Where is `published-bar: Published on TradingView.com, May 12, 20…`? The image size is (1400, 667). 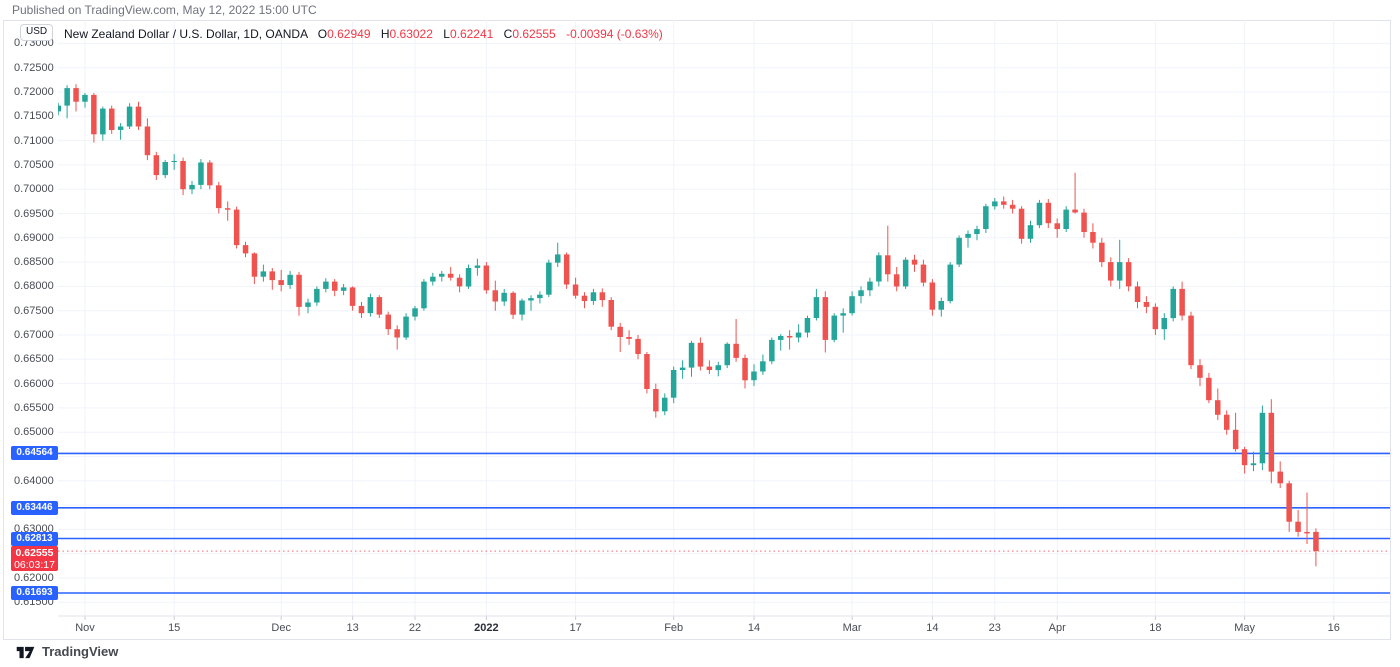
published-bar: Published on TradingView.com, May 12, 20… is located at coordinates (700, 10).